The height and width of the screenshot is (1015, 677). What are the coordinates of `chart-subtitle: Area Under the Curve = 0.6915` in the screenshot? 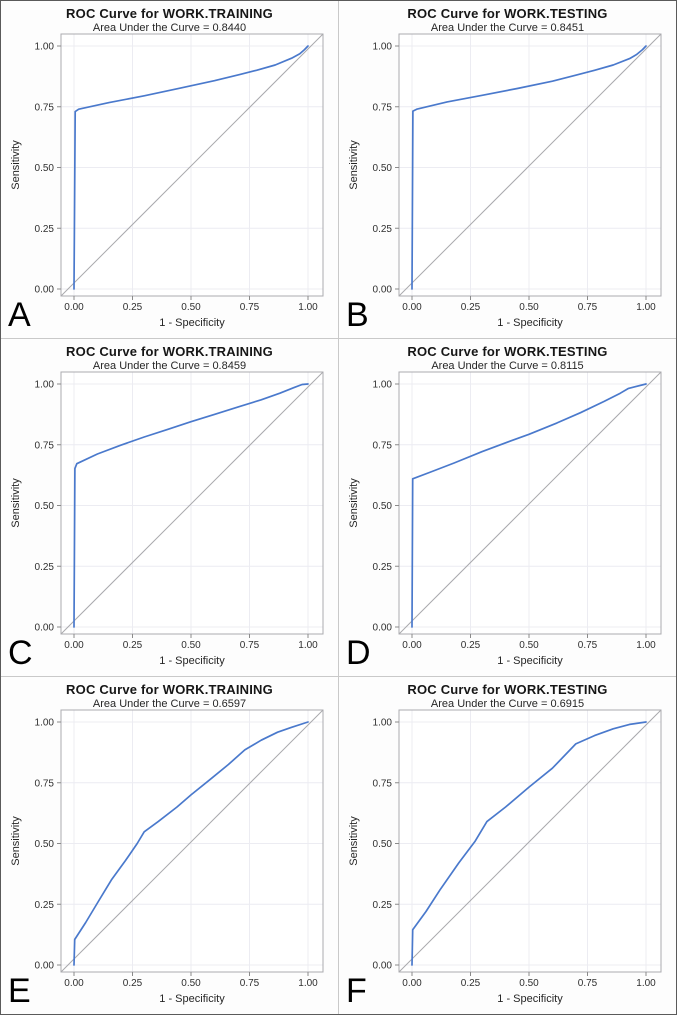 It's located at (507, 704).